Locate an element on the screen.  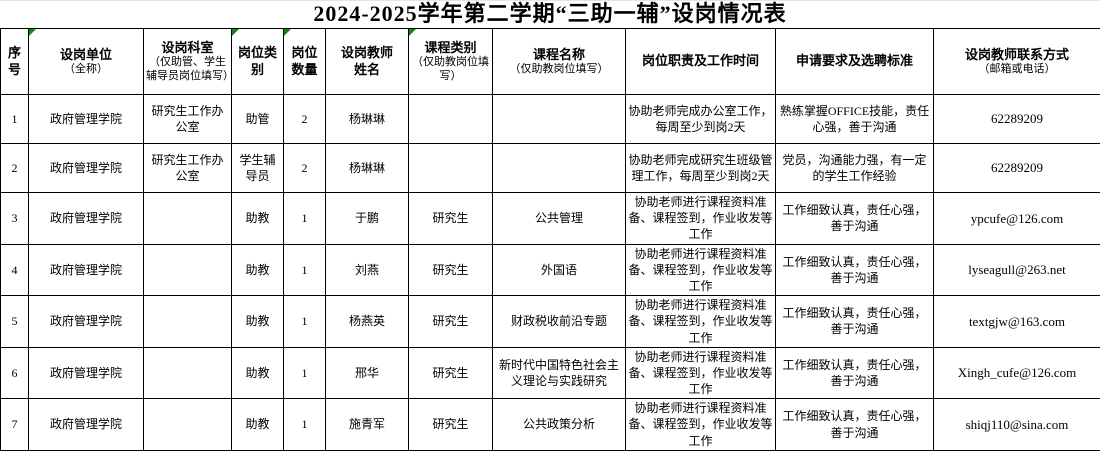
cell: 刘燕 is located at coordinates (367, 270).